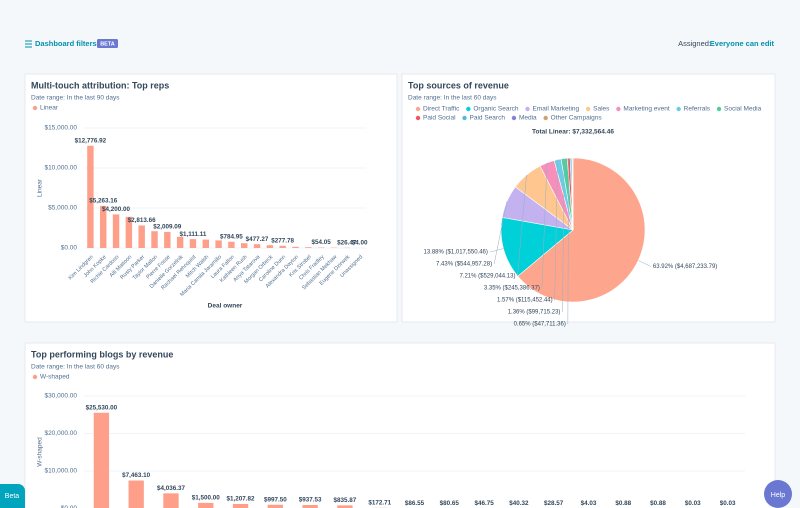 Image resolution: width=800 pixels, height=508 pixels. What do you see at coordinates (225, 306) in the screenshot?
I see `x-axis-label: Deal owner` at bounding box center [225, 306].